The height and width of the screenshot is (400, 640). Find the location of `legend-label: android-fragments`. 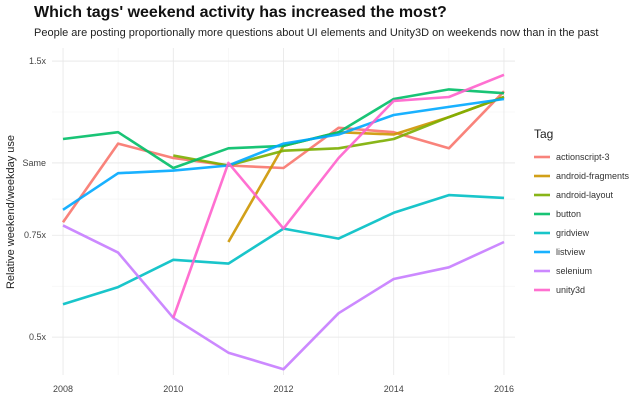

legend-label: android-fragments is located at coordinates (593, 176).